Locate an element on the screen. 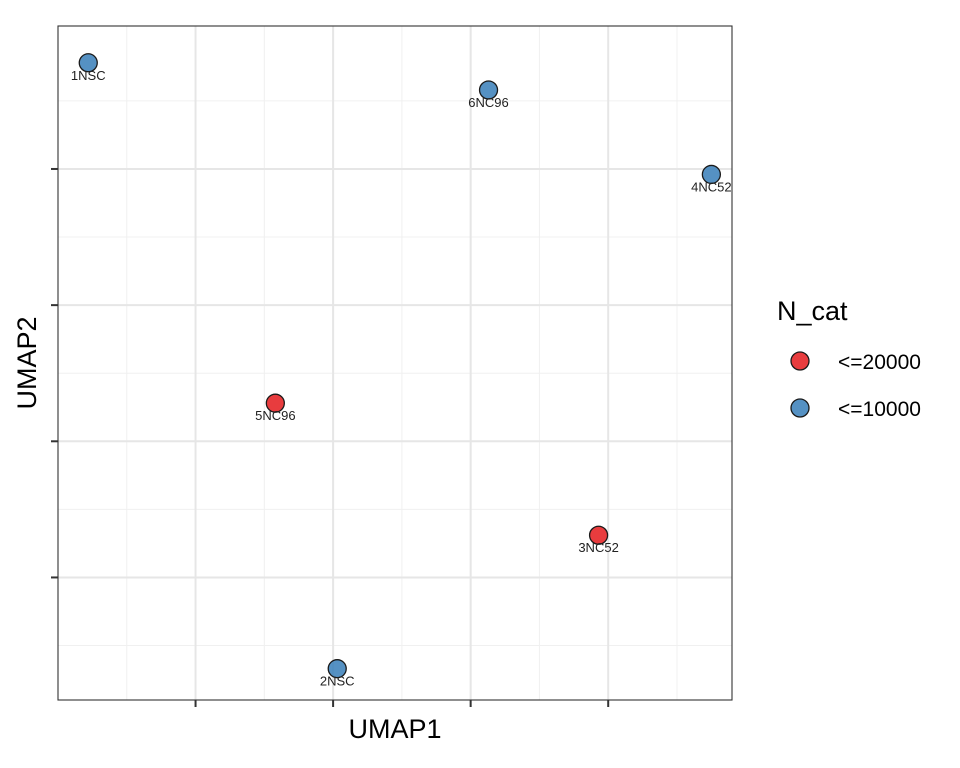 The image size is (960, 768). point-label-5nc96: 5NC96 is located at coordinates (275, 415).